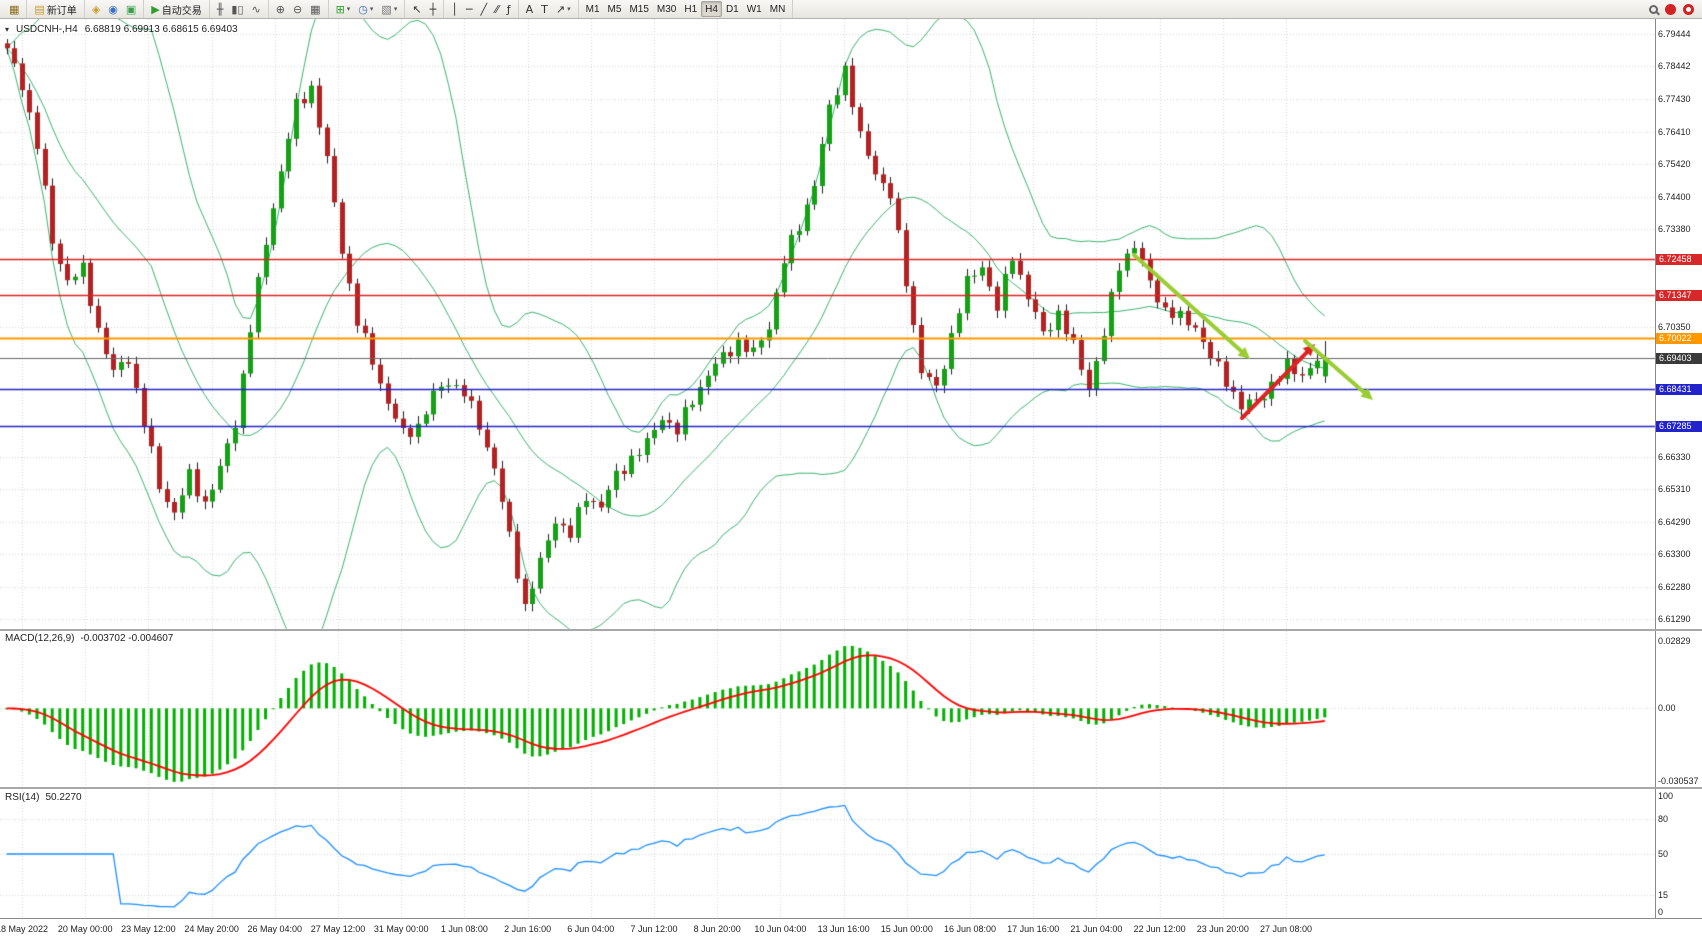  Describe the element at coordinates (1674, 641) in the screenshot. I see `macd-scale-label: 0.02829` at that location.